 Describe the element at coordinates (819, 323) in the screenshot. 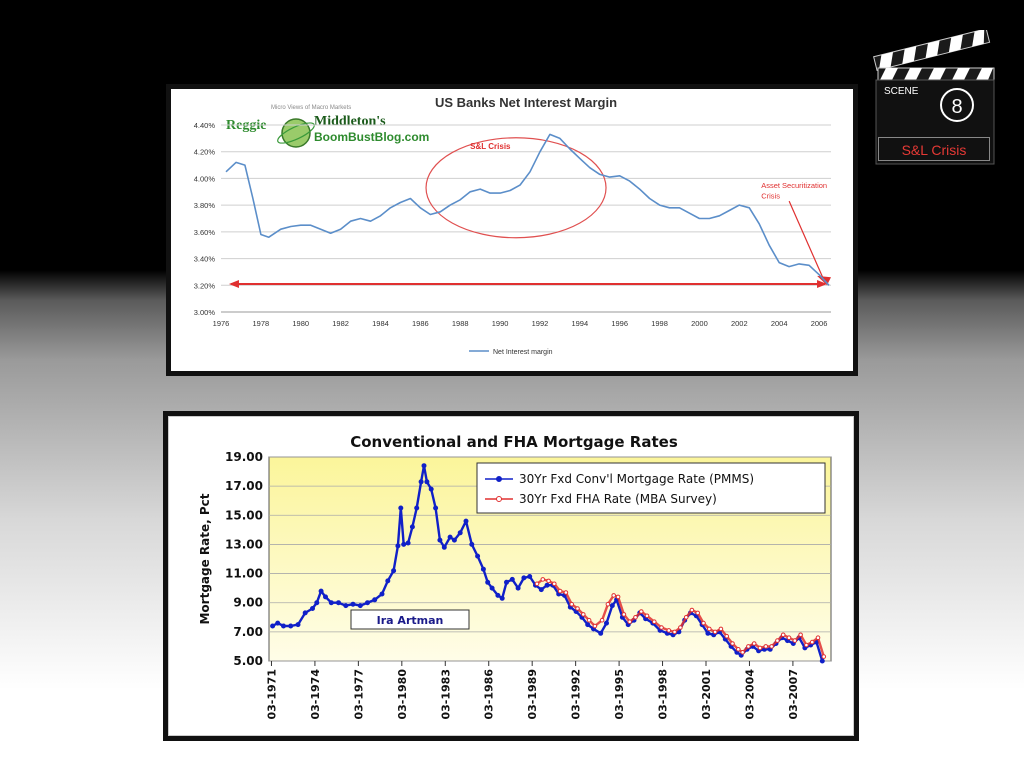

I see `nim-xtick-label: 2006` at that location.